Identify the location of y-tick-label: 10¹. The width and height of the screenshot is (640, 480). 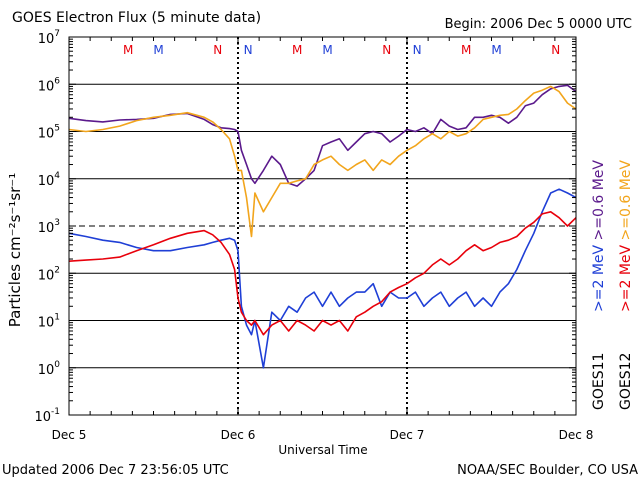
(49, 322).